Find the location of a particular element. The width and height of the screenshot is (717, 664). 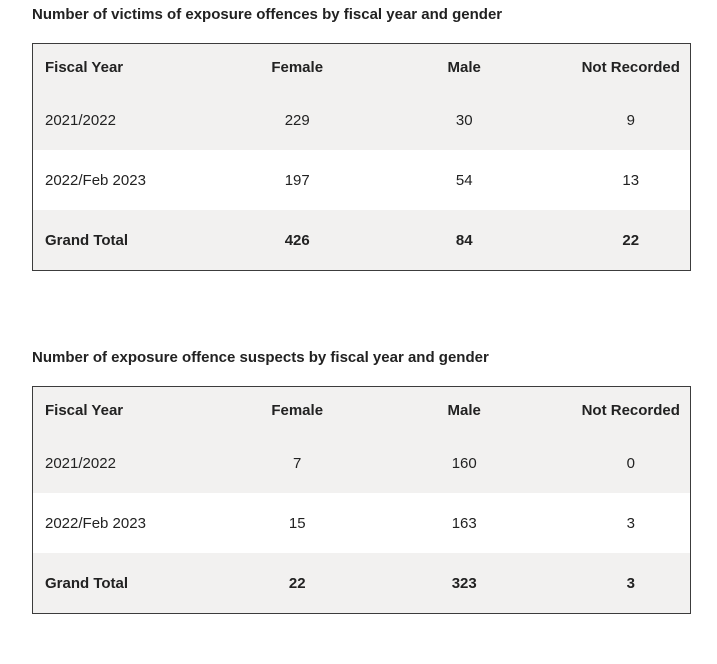

not-recorded-cell: 9 is located at coordinates (630, 120).